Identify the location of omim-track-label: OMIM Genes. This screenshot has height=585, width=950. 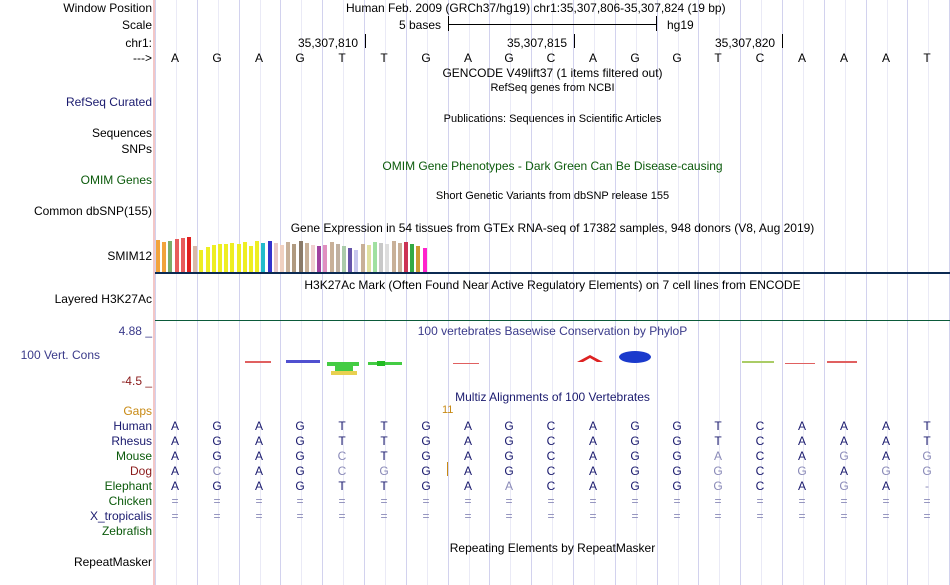
(116, 180).